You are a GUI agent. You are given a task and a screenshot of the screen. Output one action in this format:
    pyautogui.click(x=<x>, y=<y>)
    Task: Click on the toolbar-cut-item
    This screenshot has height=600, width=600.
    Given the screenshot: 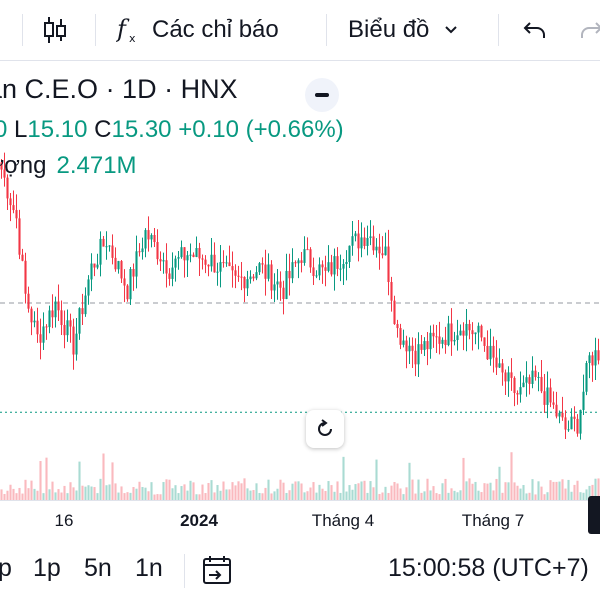 What is the action you would take?
    pyautogui.click(x=10, y=30)
    